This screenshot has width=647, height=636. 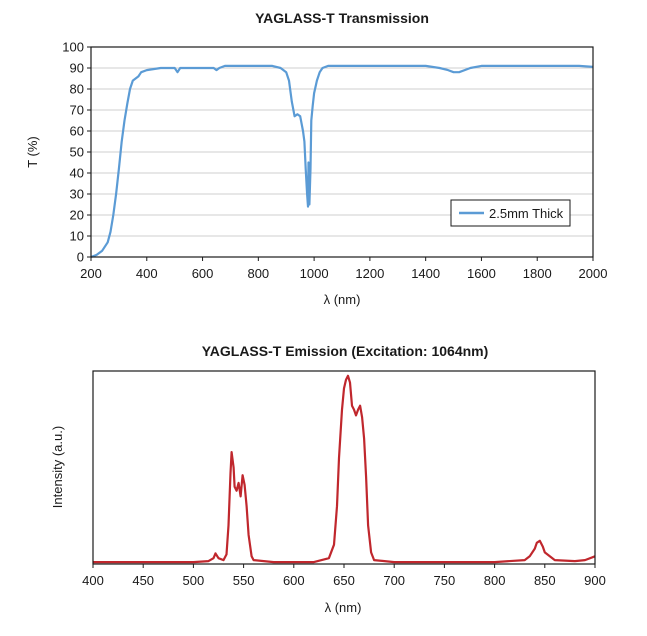 I want to click on y-tick-label: 50, so click(x=77, y=152).